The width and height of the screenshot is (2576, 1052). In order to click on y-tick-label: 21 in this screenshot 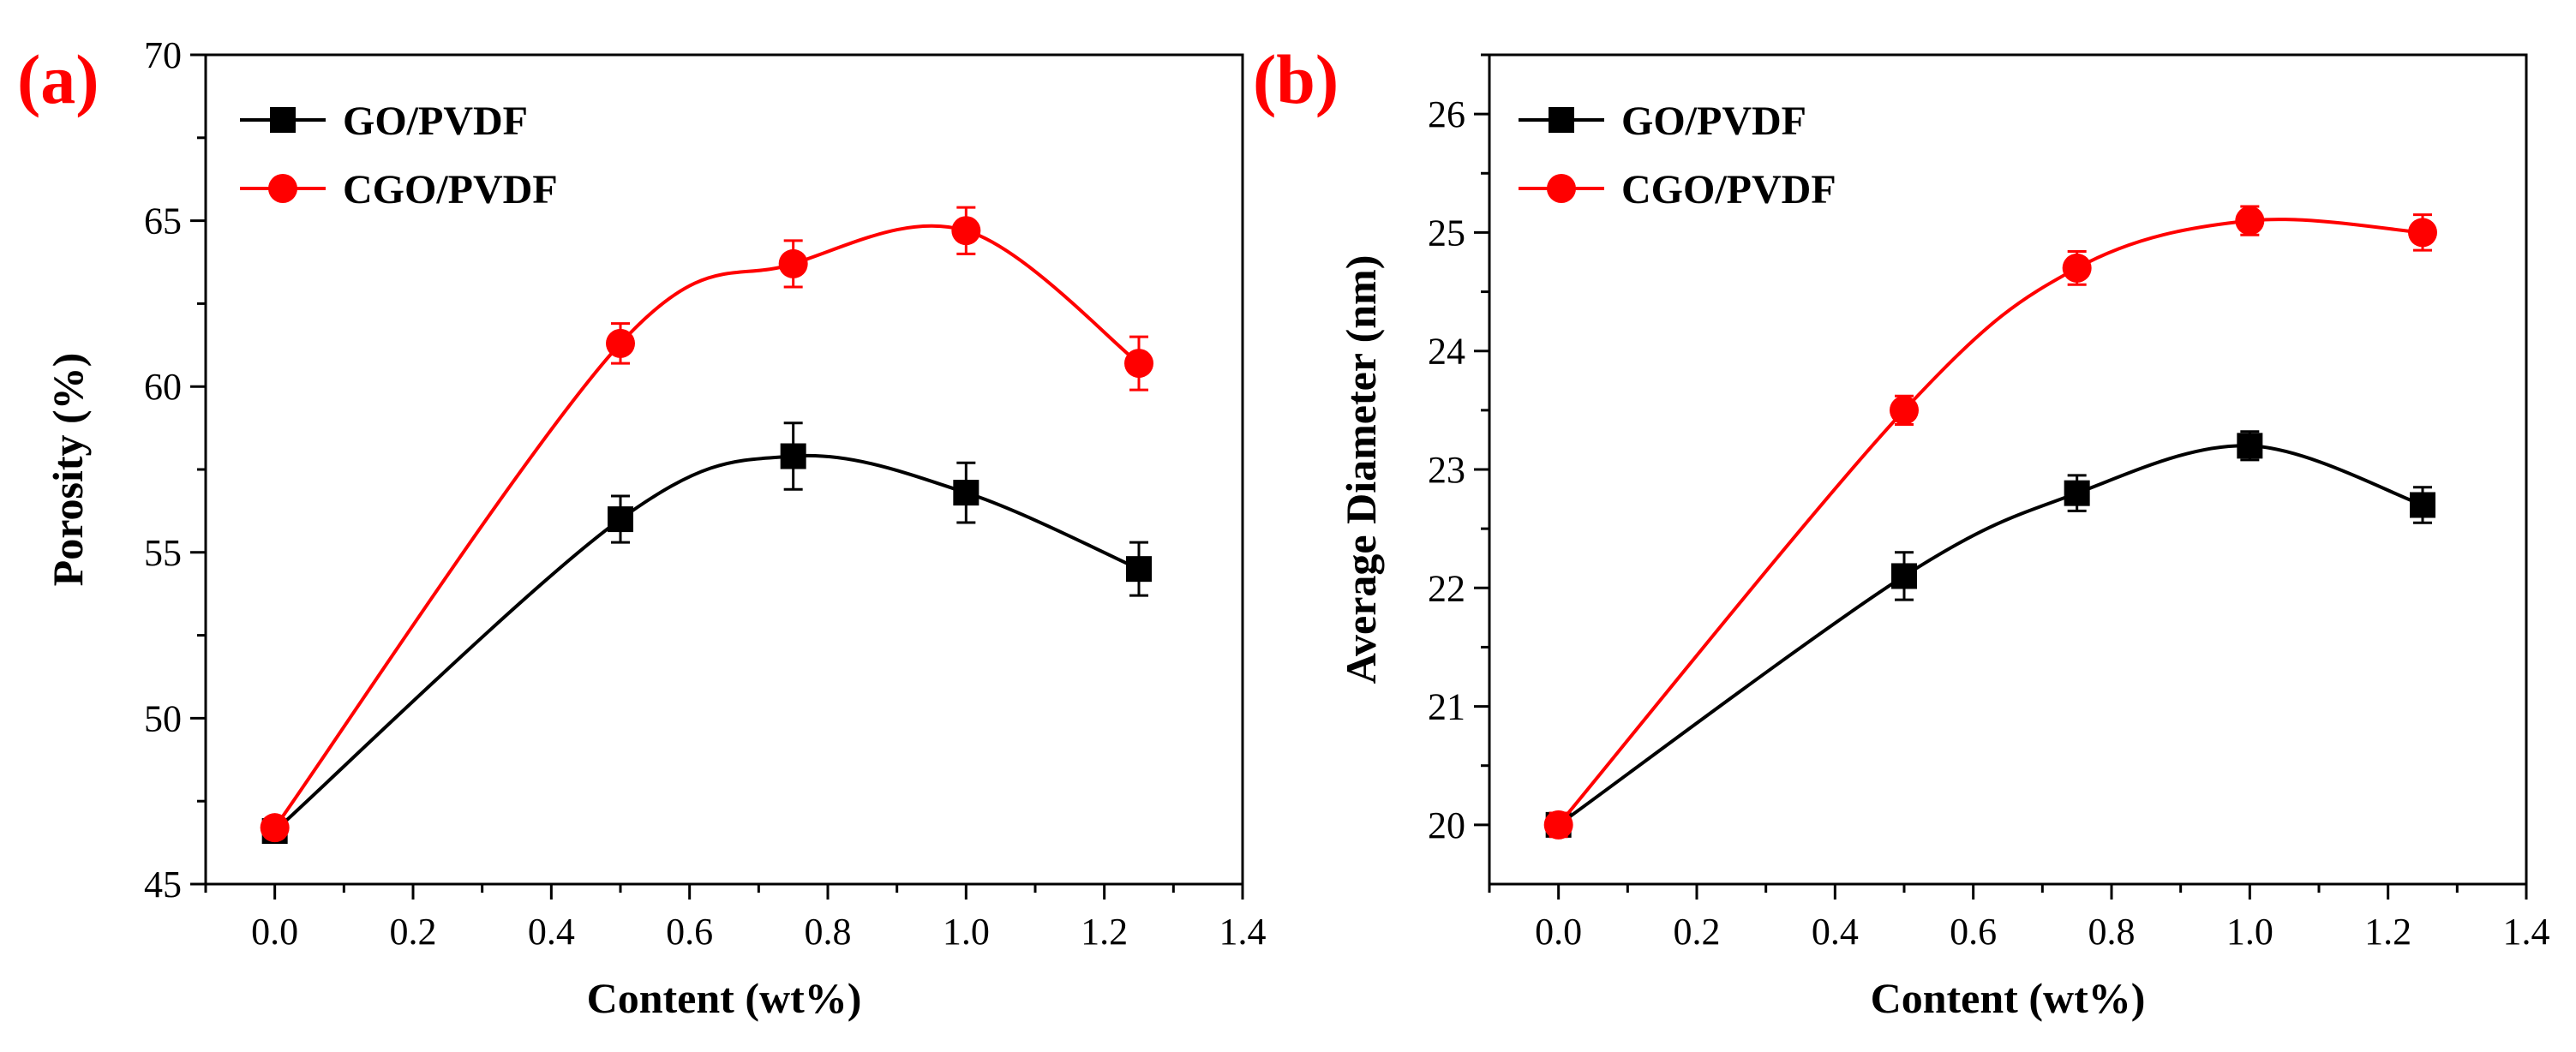, I will do `click(1446, 707)`.